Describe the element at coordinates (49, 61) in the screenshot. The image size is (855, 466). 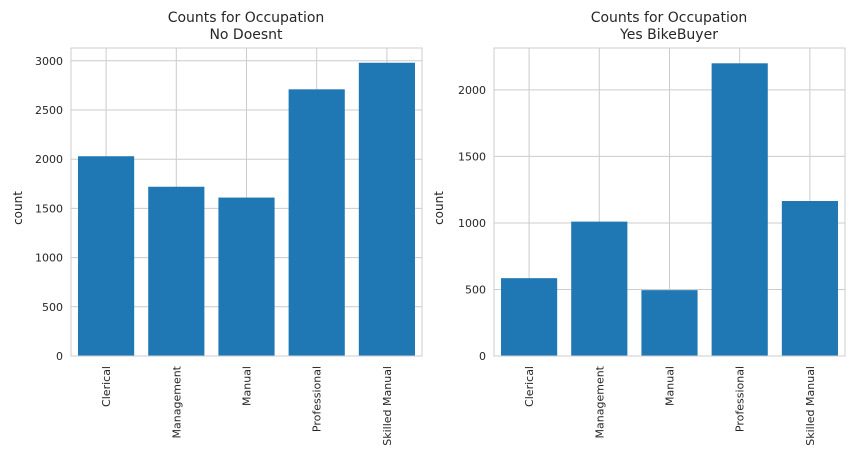
I see `y-tick-label: 3000` at that location.